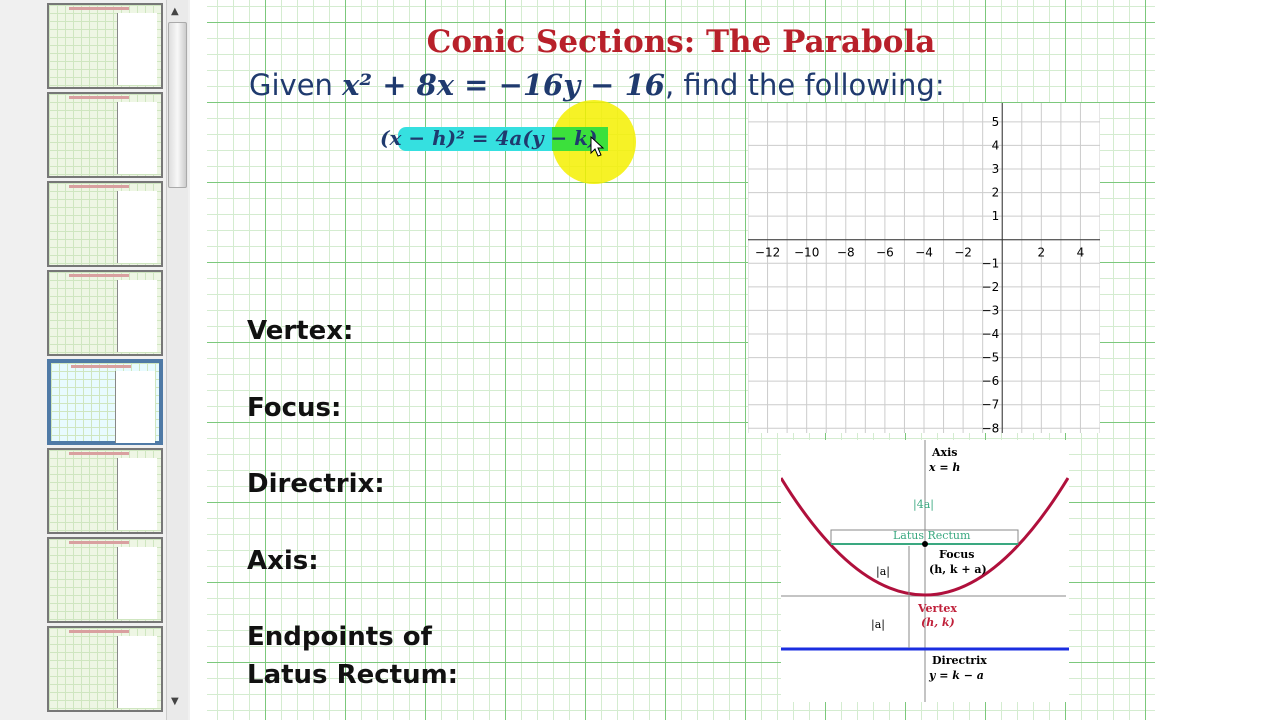  I want to click on x-tick-label: −6, so click(885, 253).